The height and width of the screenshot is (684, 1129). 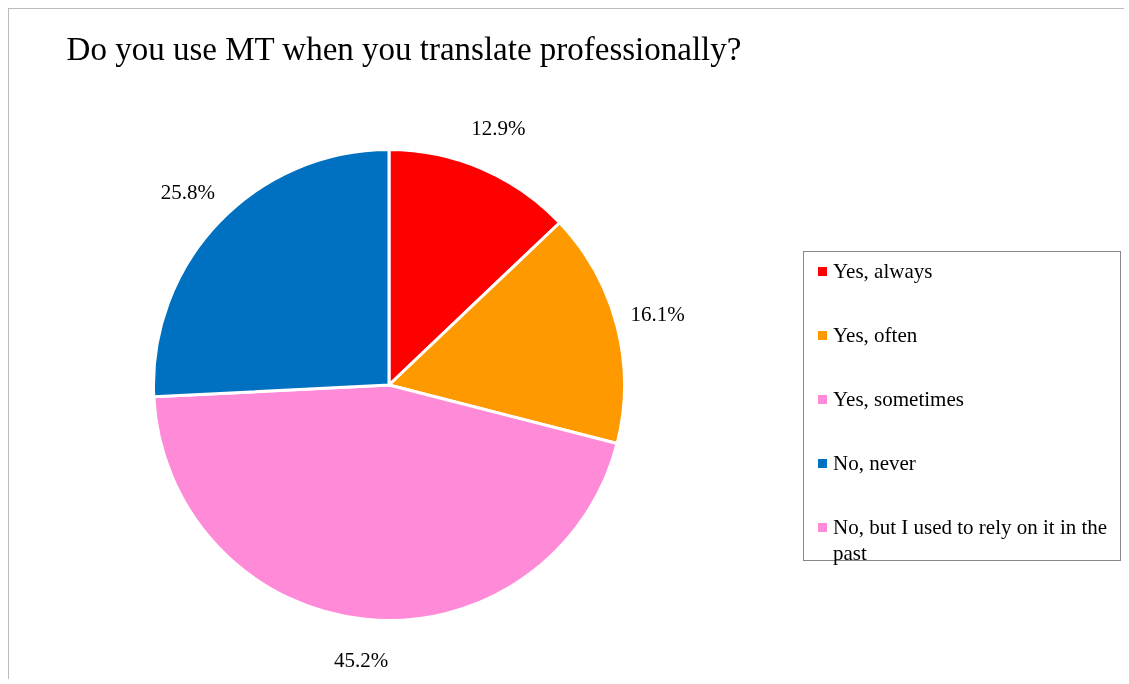 What do you see at coordinates (404, 49) in the screenshot?
I see `chart-title: Do you use MT when you translate professionally?` at bounding box center [404, 49].